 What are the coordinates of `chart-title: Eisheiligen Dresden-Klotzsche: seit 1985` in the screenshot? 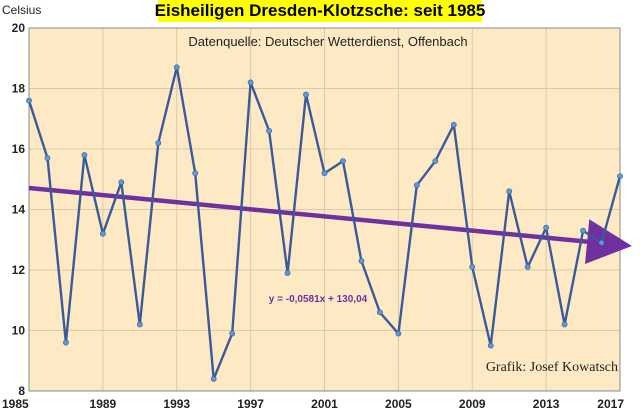 It's located at (320, 10).